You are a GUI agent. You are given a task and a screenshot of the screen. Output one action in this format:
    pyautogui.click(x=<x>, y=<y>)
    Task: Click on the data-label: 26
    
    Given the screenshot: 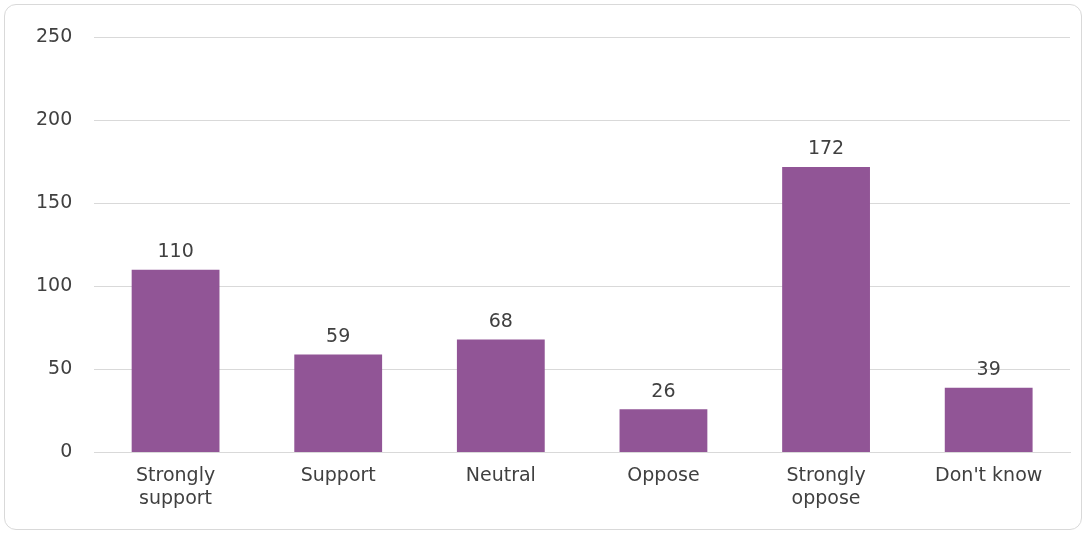 What is the action you would take?
    pyautogui.click(x=663, y=389)
    